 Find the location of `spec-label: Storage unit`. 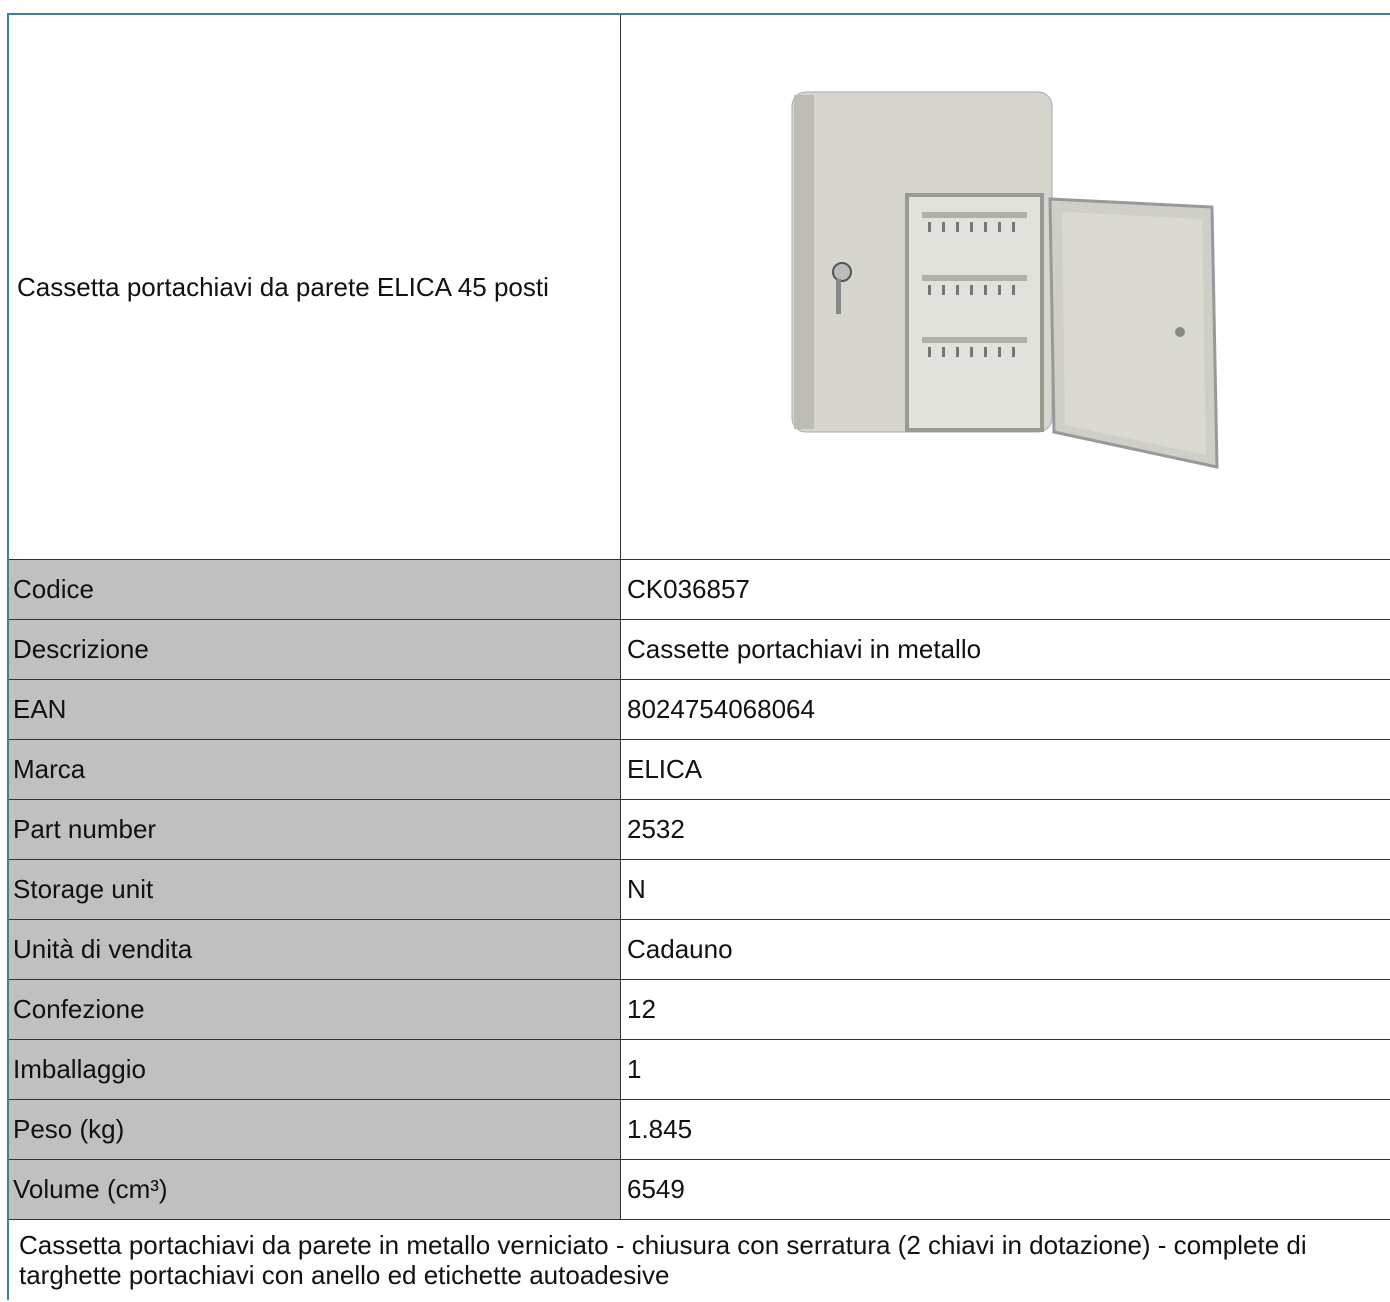

spec-label: Storage unit is located at coordinates (315, 890).